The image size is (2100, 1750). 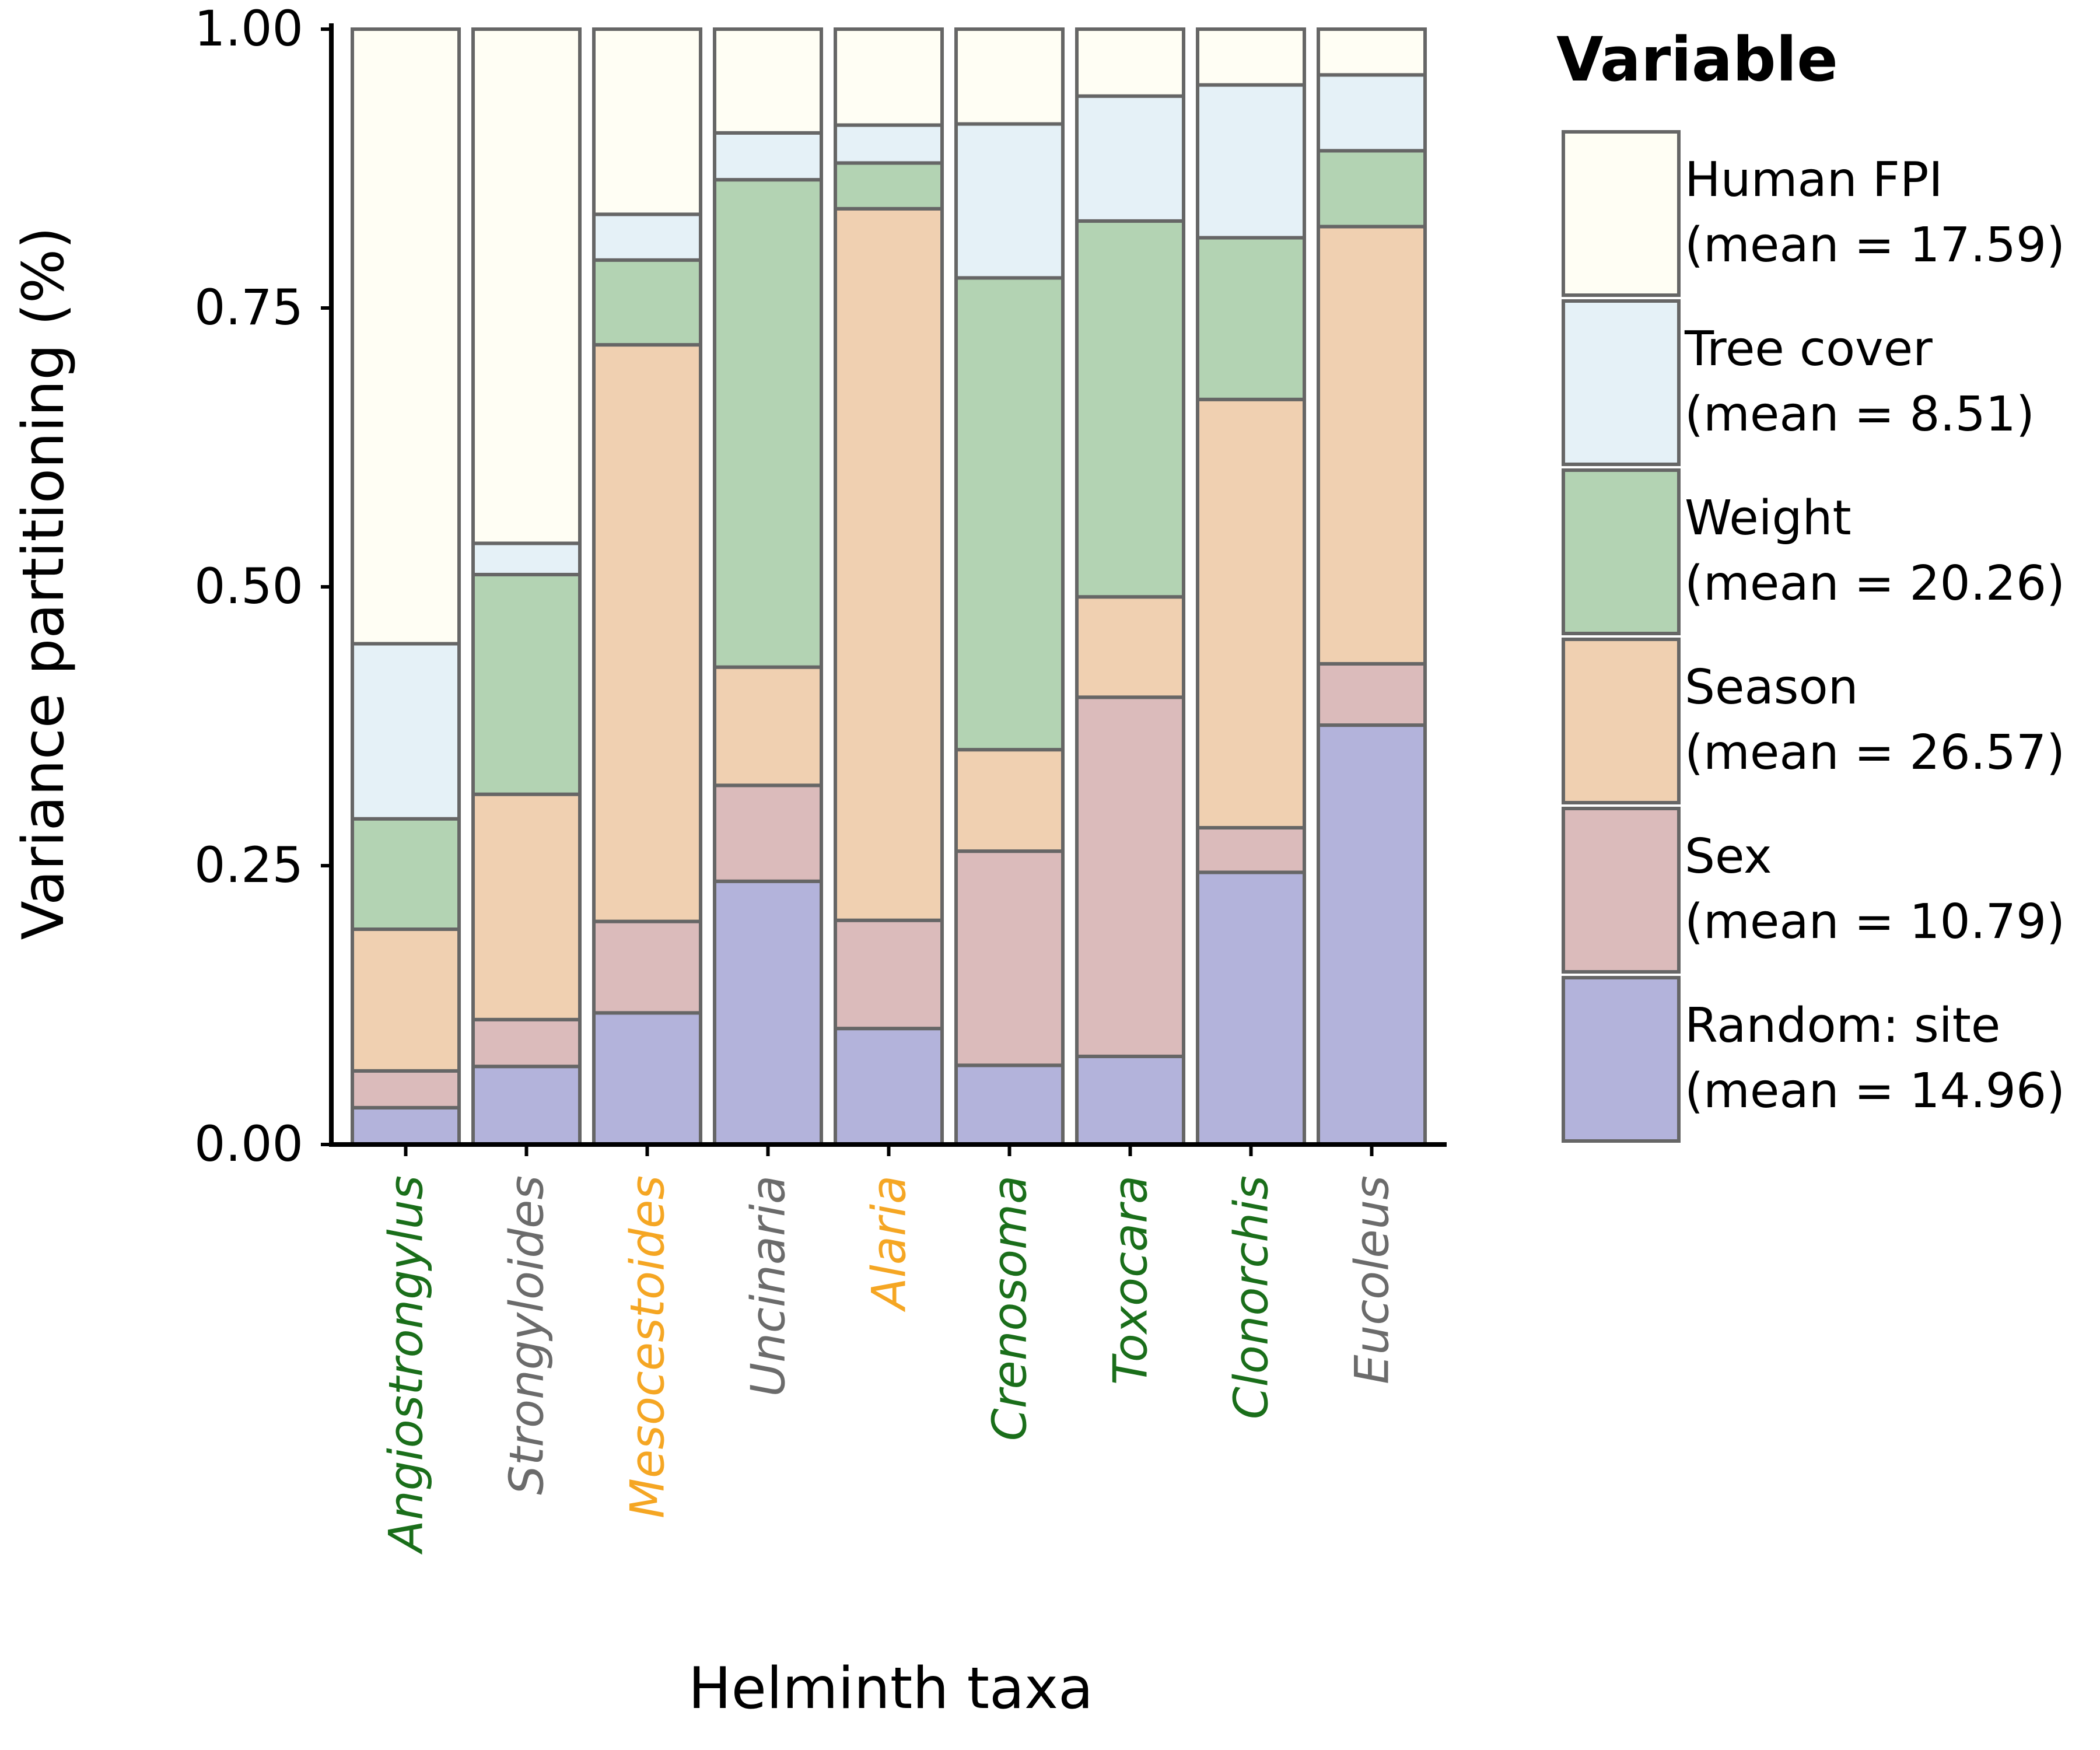 I want to click on bar-segment-alaria-random-site, so click(x=889, y=1086).